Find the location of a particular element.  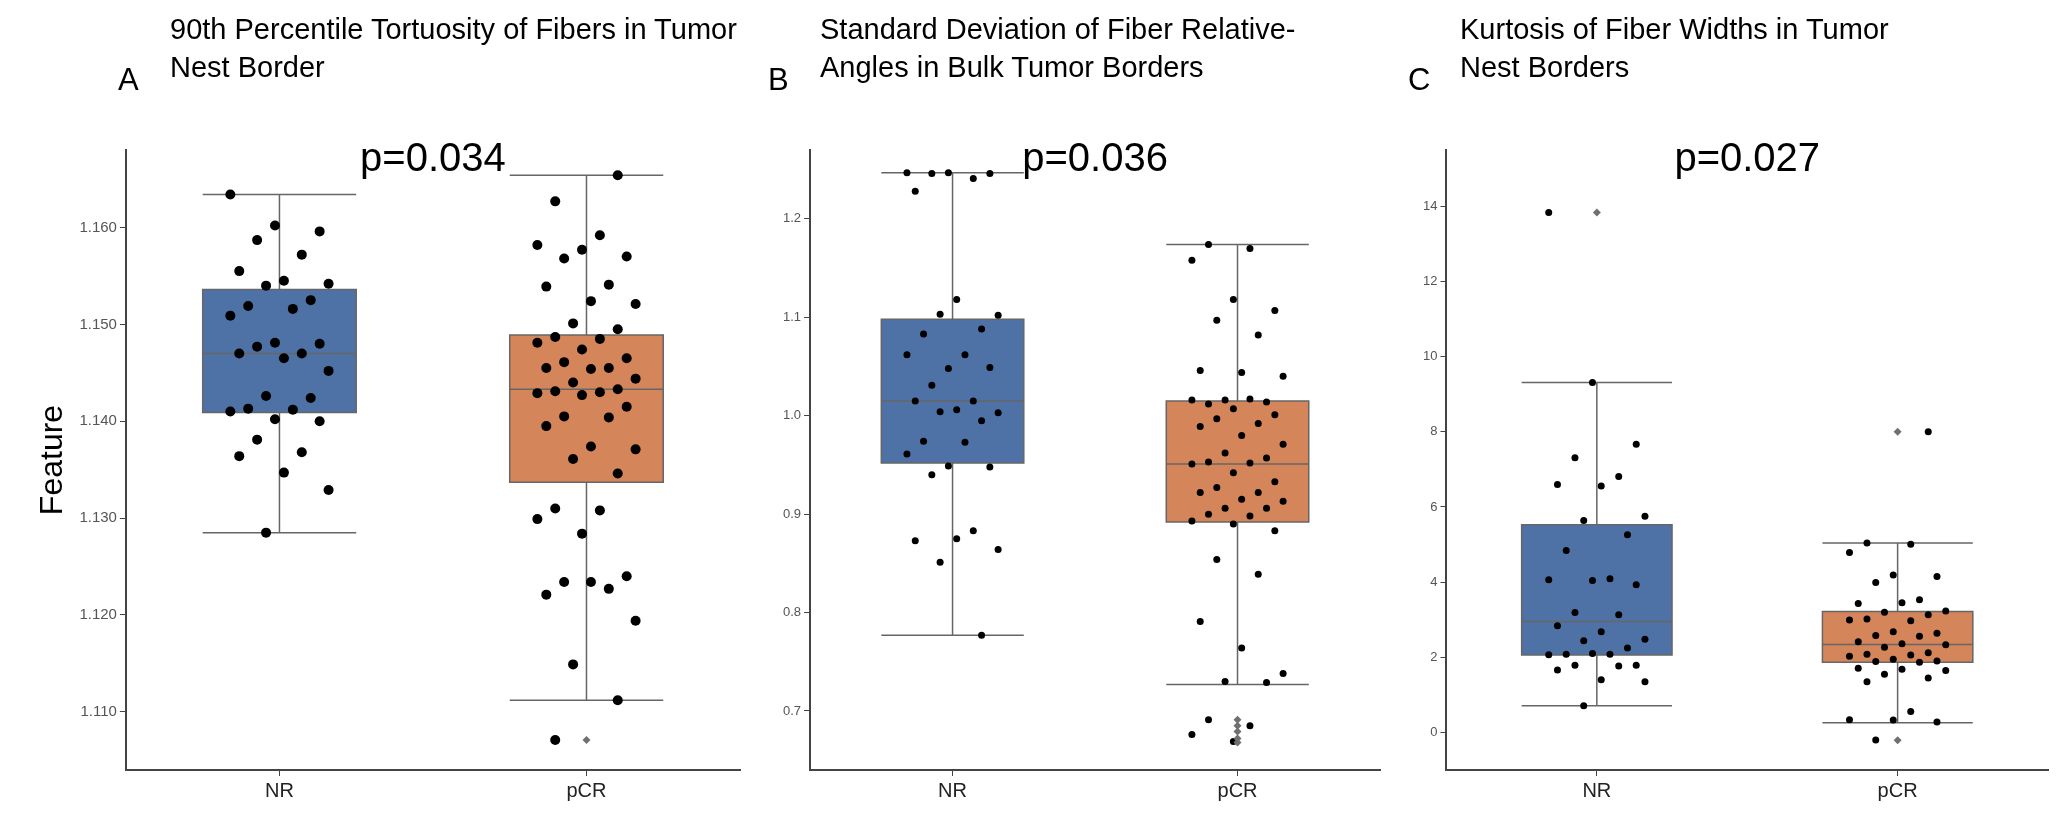

annotation: p=0.036 is located at coordinates (1095, 157).